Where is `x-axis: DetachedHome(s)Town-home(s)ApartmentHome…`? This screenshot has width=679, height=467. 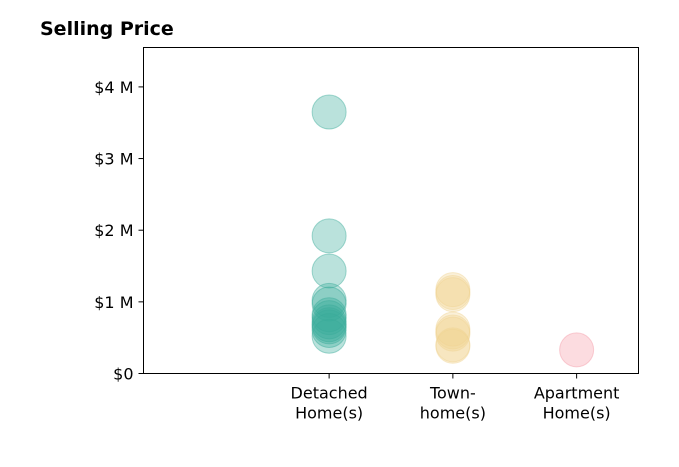 x-axis: DetachedHome(s)Town-home(s)ApartmentHome… is located at coordinates (455, 398).